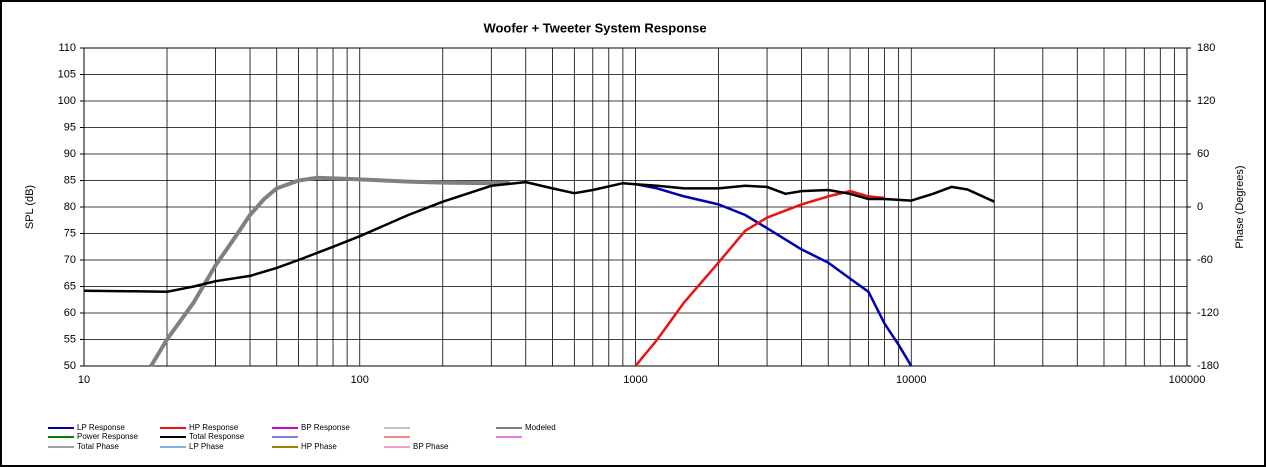 This screenshot has height=467, width=1266. I want to click on y2-tick-label: -60, so click(1205, 260).